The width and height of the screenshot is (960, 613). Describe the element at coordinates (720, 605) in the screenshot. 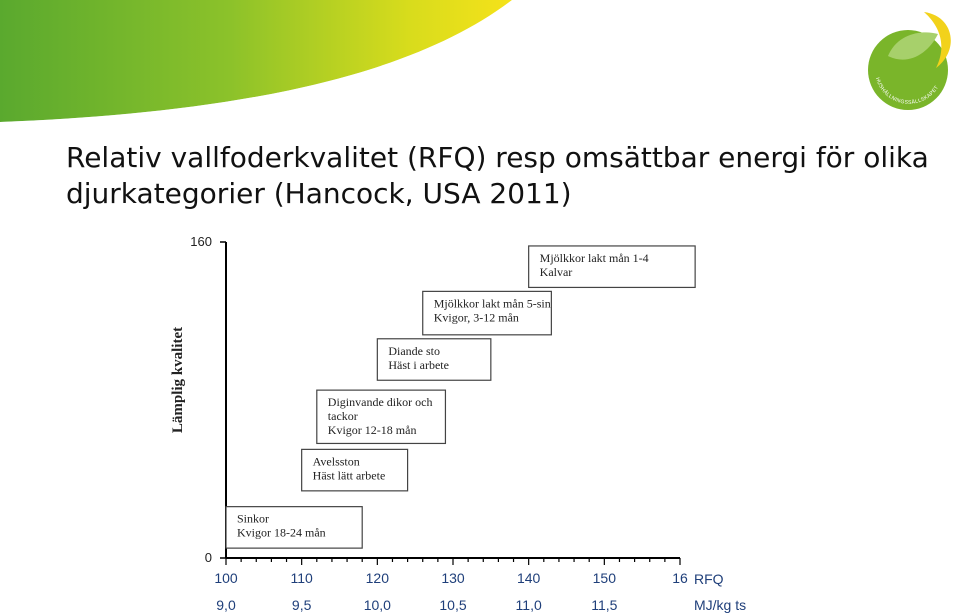

I see `energy-unit-label: MJ/kg ts` at that location.